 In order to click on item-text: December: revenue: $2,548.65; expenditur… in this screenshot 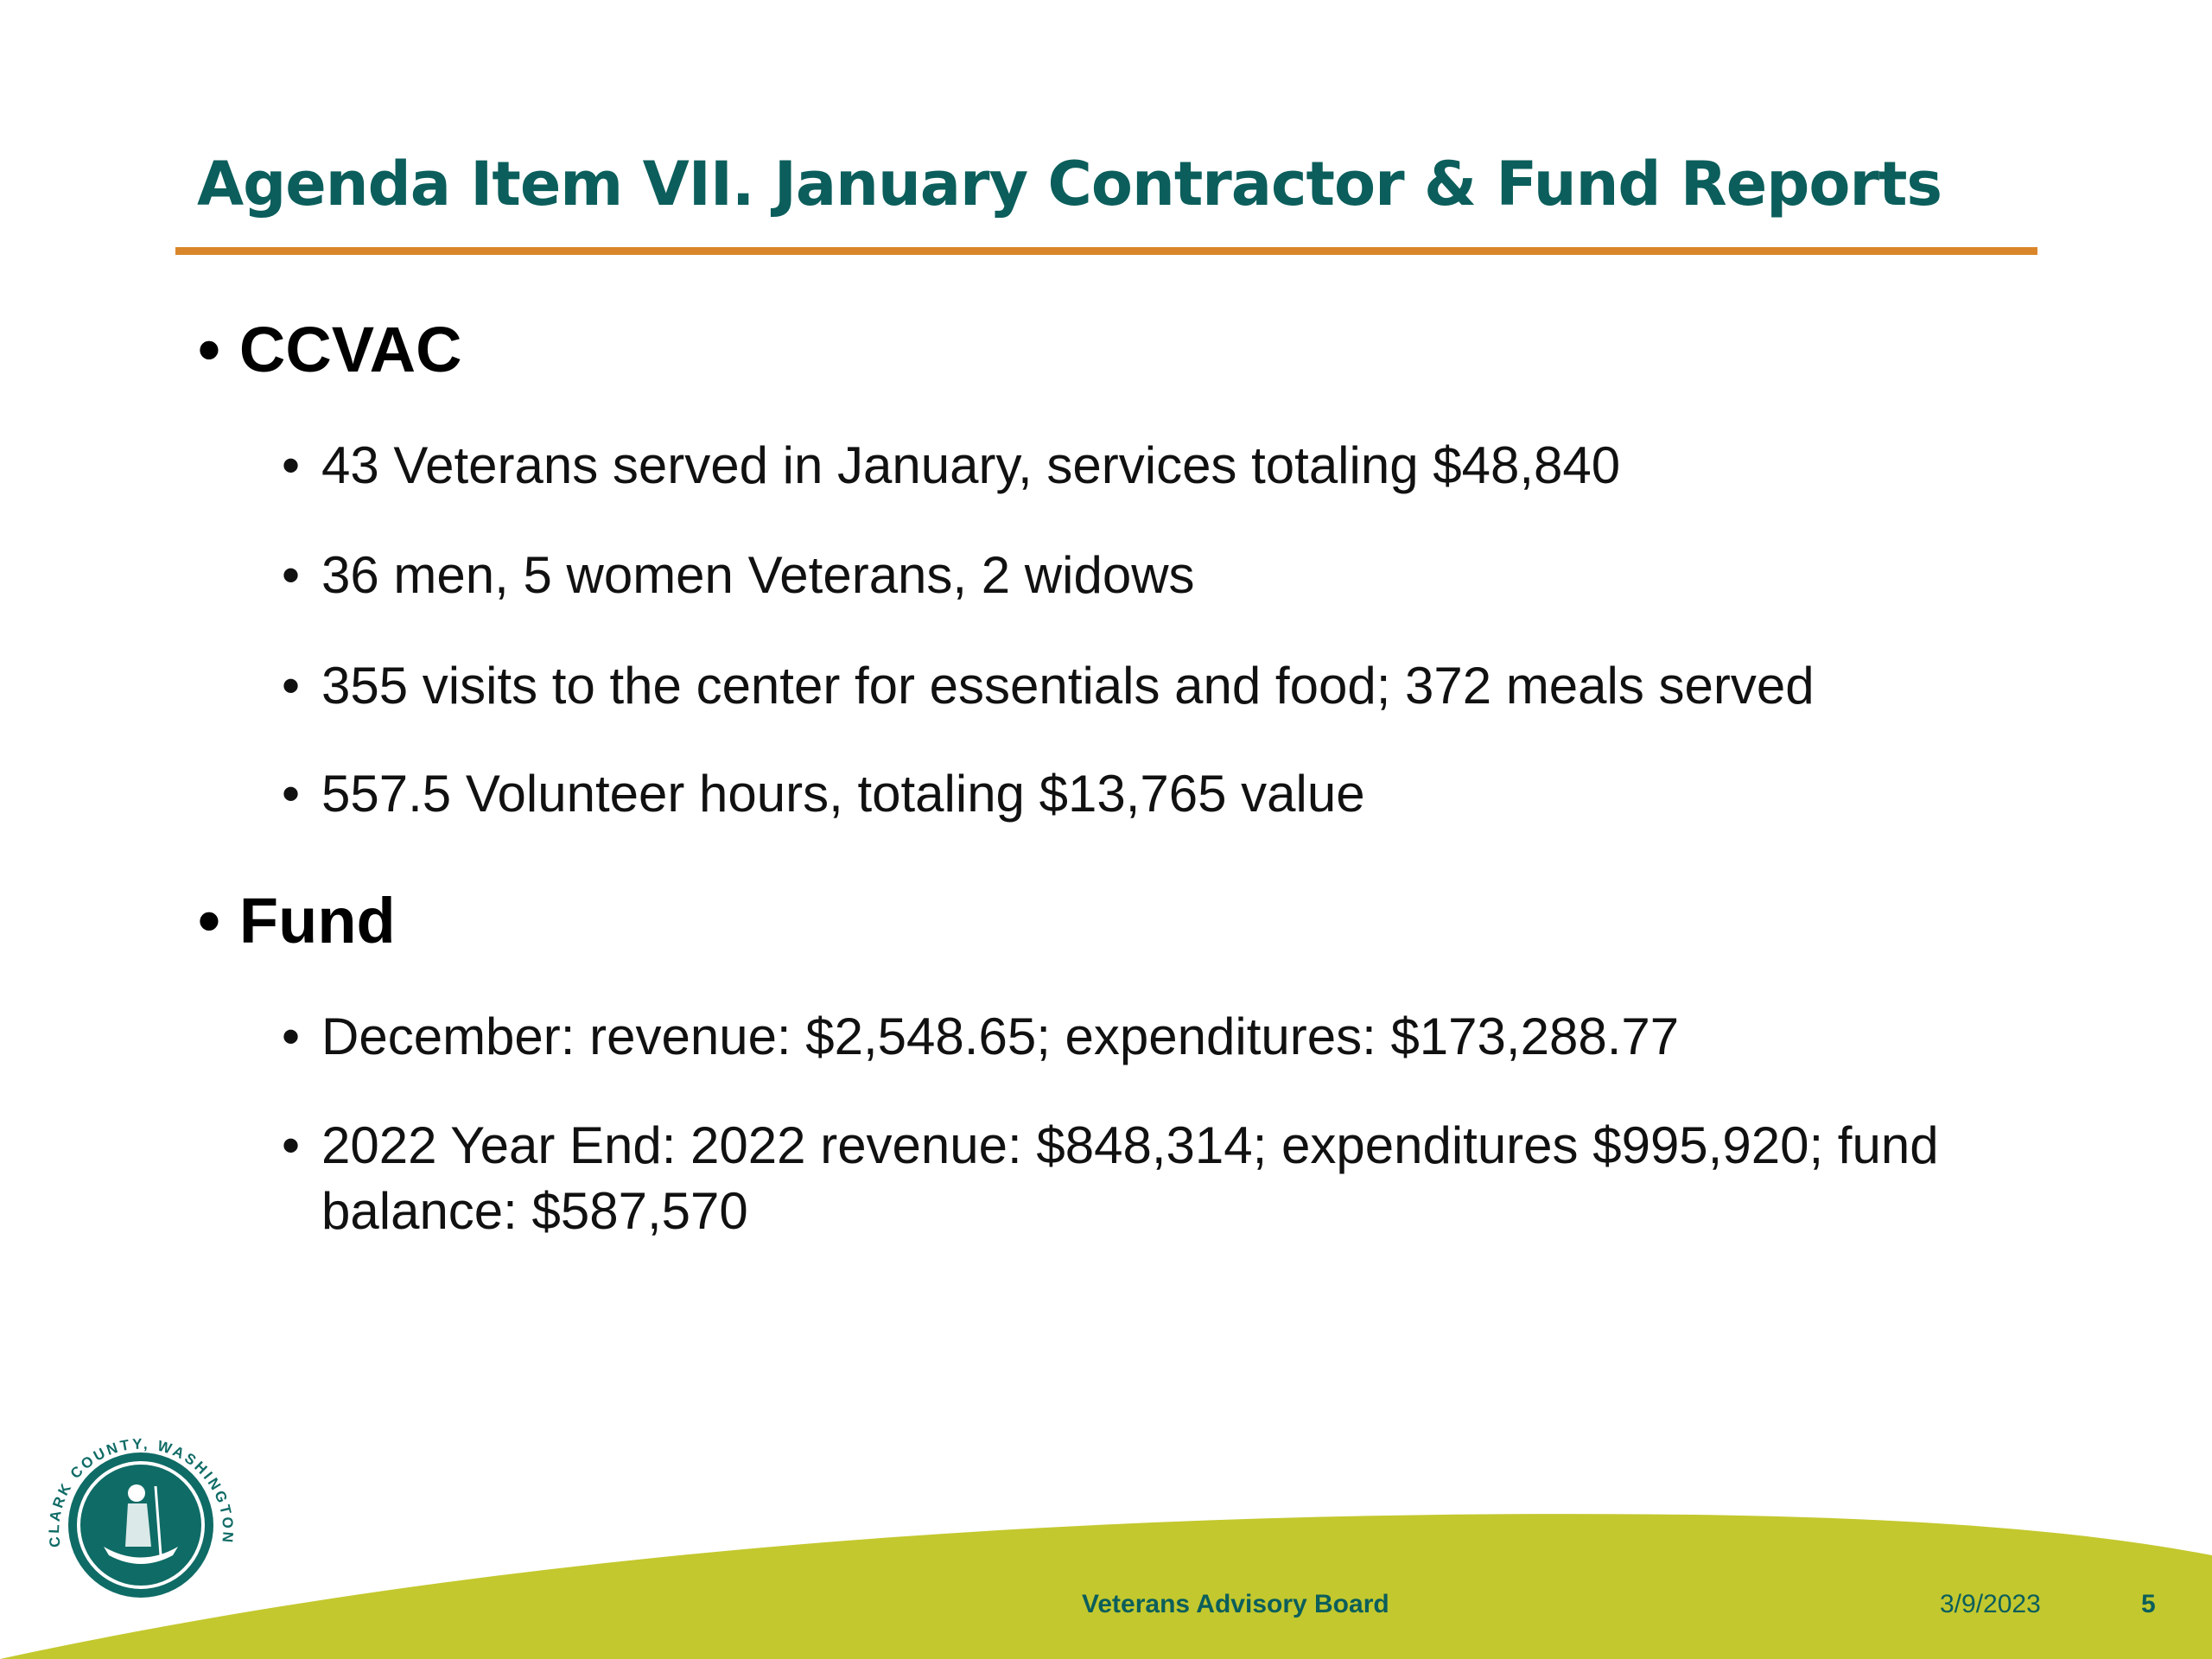, I will do `click(1000, 1036)`.